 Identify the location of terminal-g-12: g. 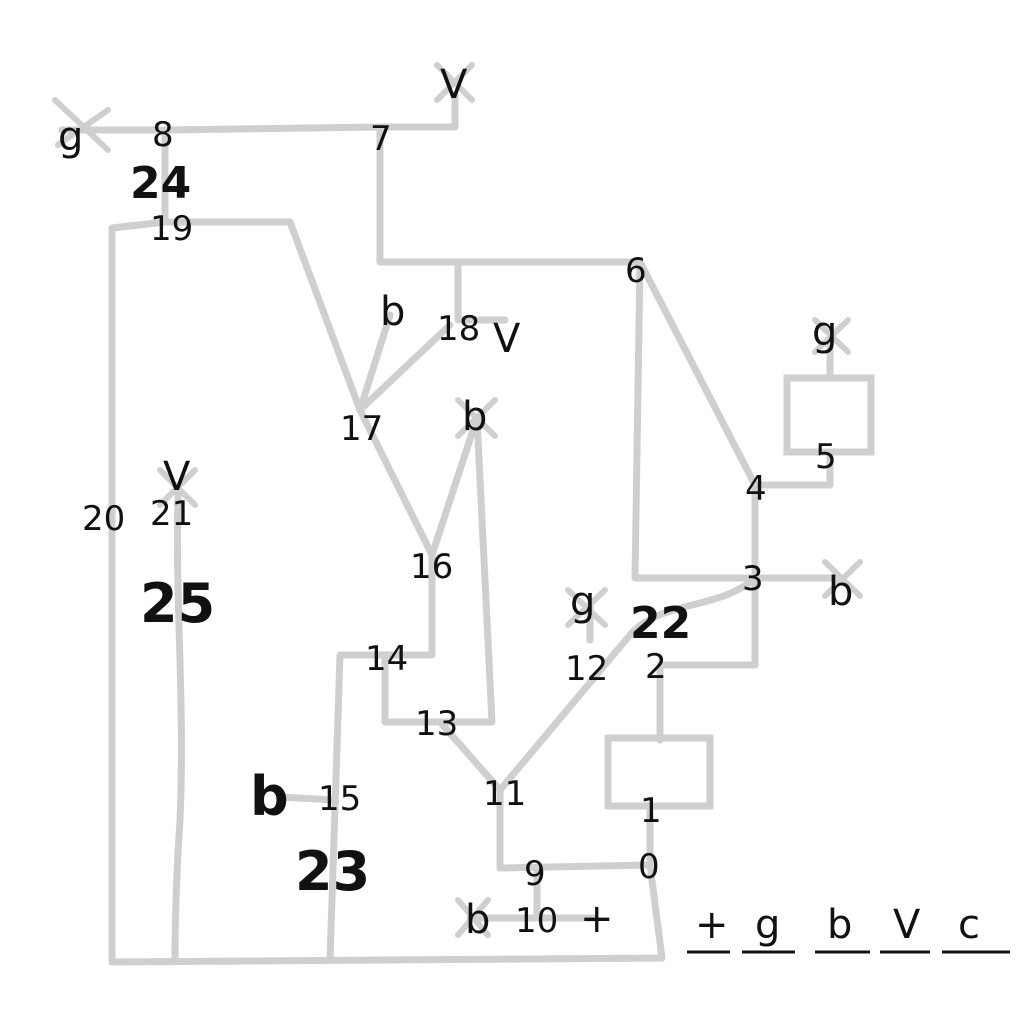
(582, 602).